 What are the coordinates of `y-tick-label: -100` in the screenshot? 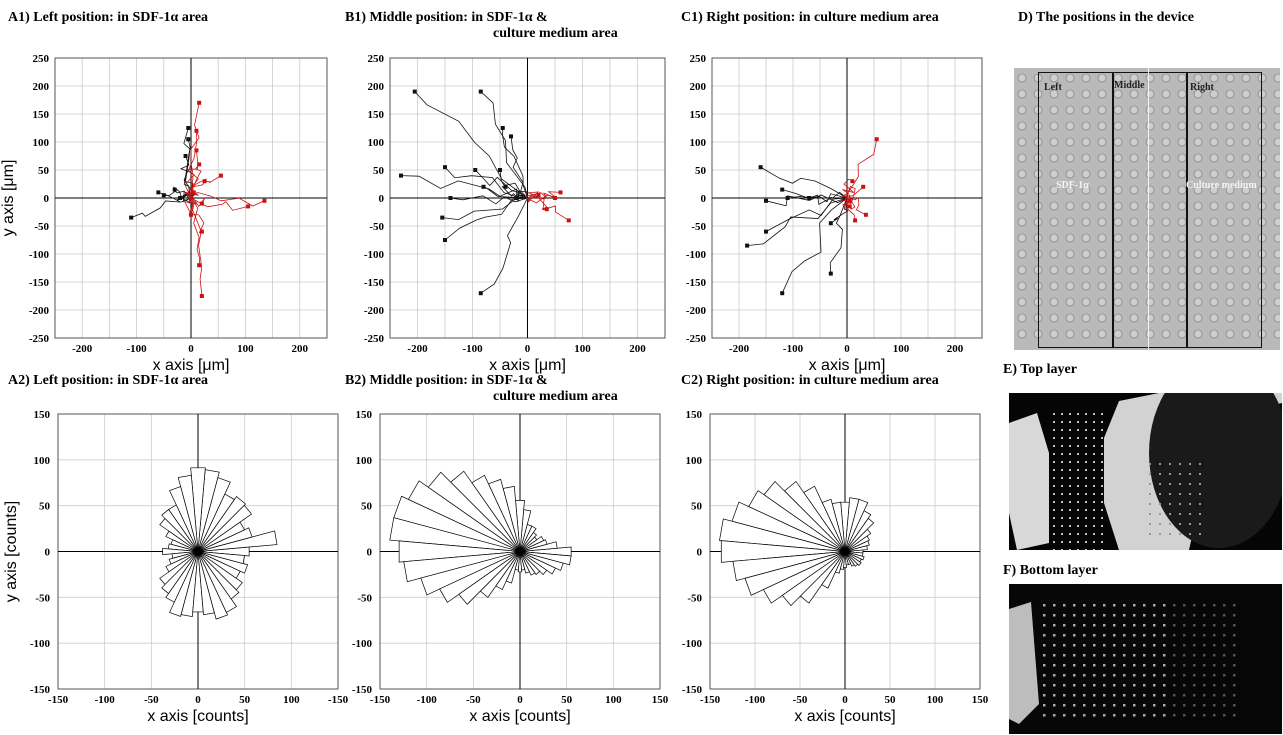 It's located at (374, 255).